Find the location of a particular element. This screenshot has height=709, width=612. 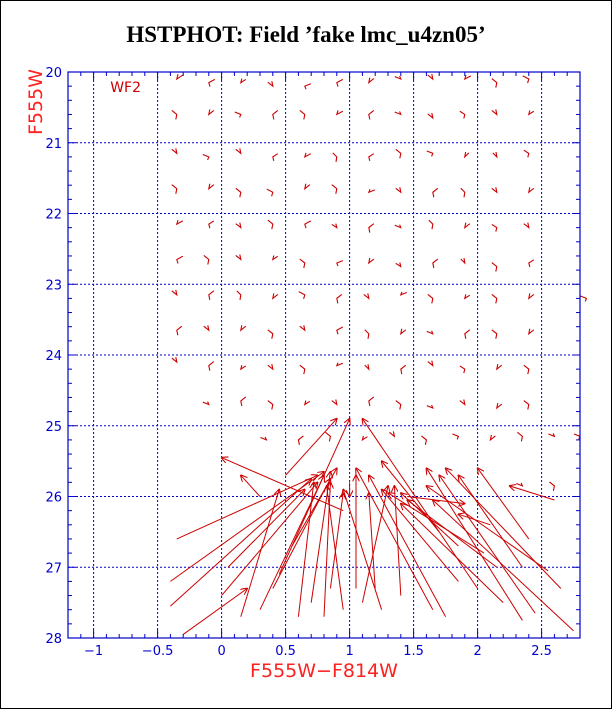

y-tick-label: 22 is located at coordinates (53, 215).